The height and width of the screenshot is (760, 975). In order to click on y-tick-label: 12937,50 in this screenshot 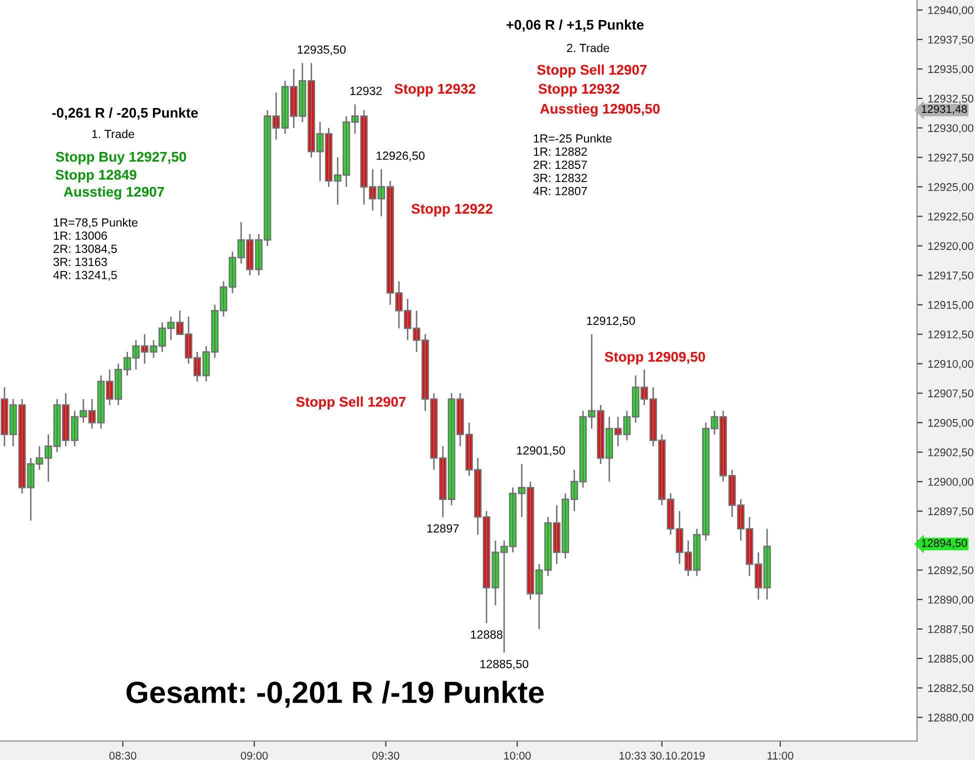, I will do `click(951, 40)`.